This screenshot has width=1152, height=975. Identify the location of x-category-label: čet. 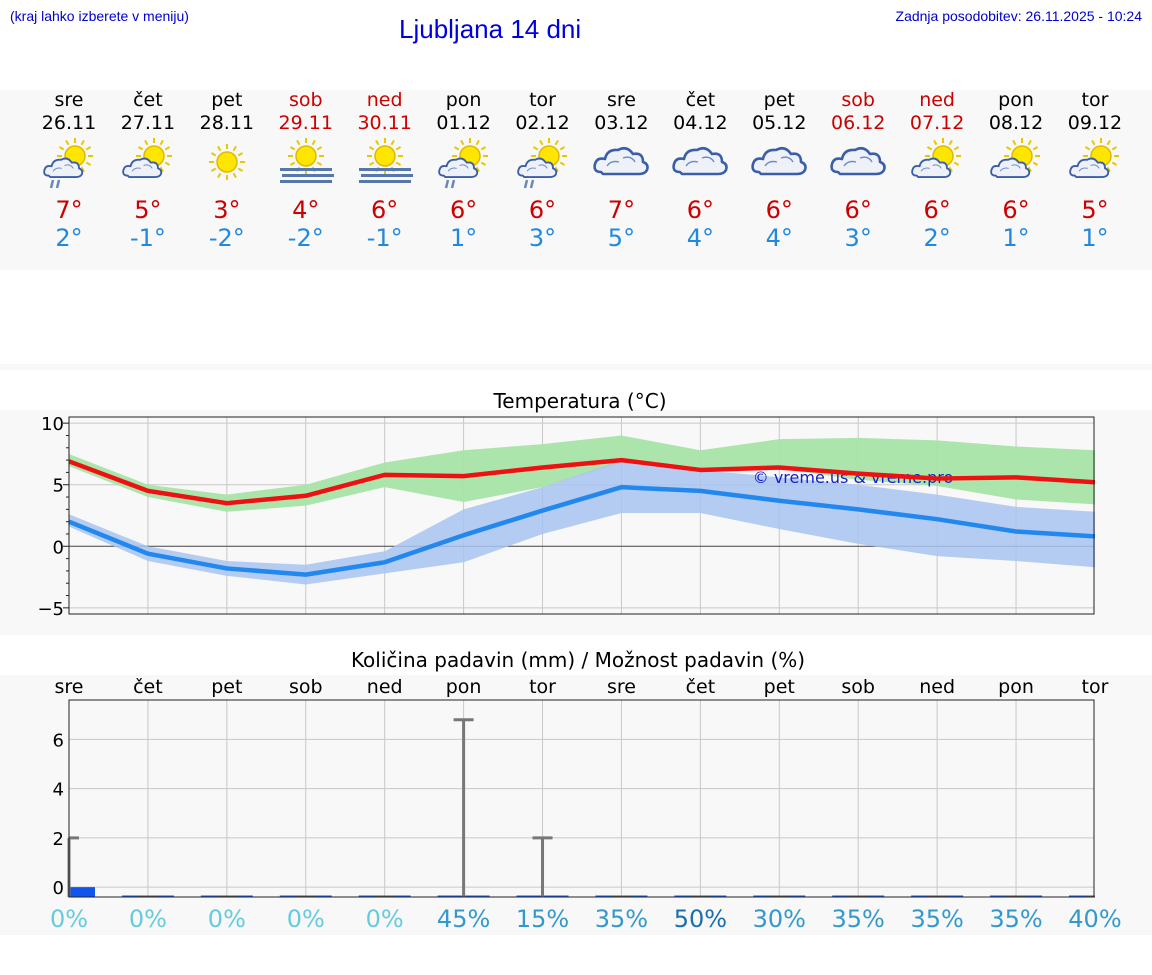
(148, 687).